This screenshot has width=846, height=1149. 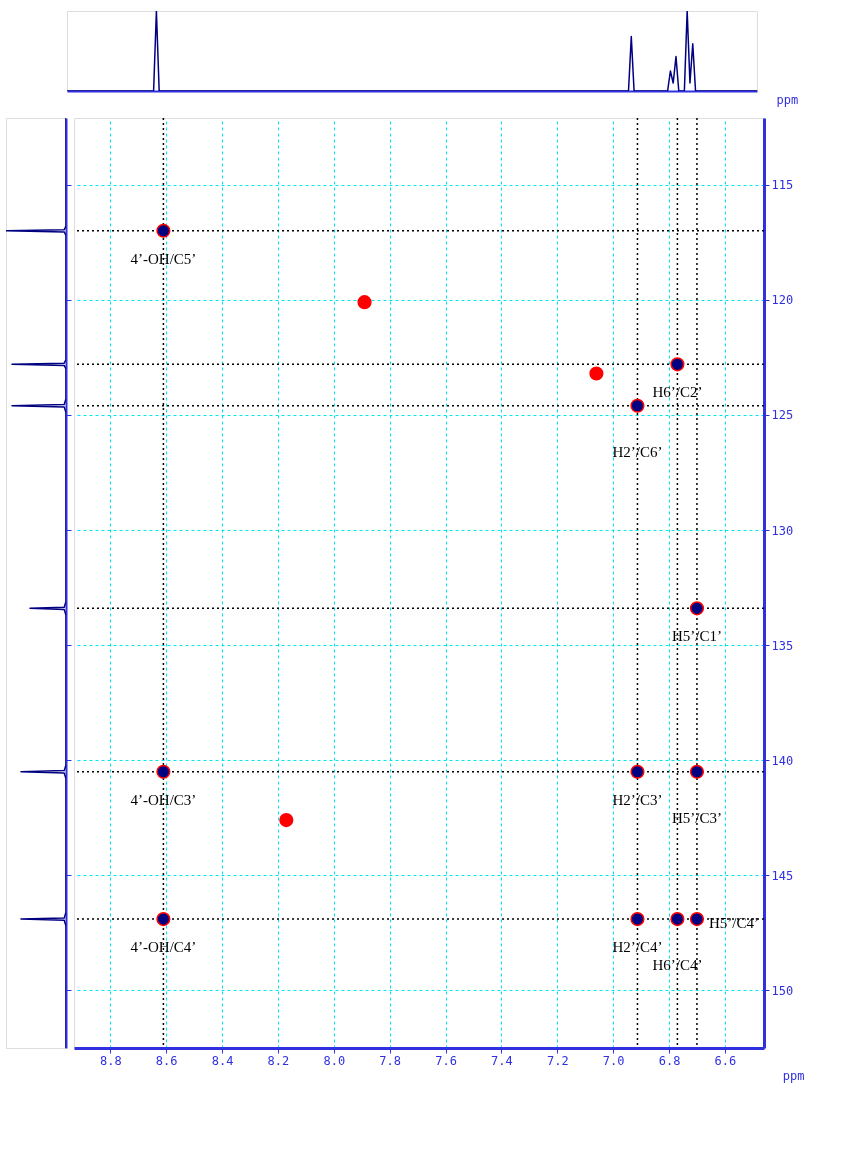 I want to click on annotation: H2’/C6’, so click(x=637, y=451).